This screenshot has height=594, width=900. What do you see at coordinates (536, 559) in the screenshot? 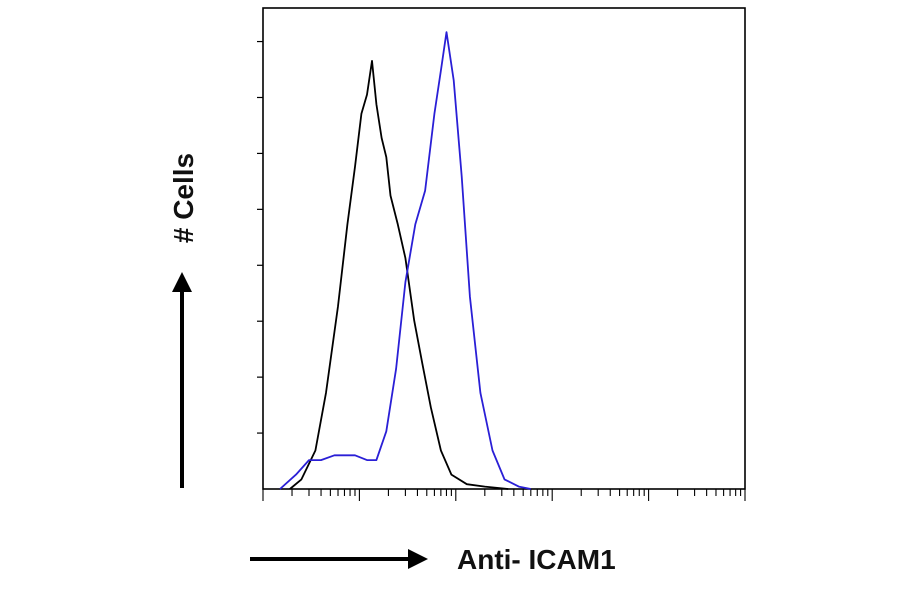
I see `x-axis-label: Anti- ICAM1` at bounding box center [536, 559].